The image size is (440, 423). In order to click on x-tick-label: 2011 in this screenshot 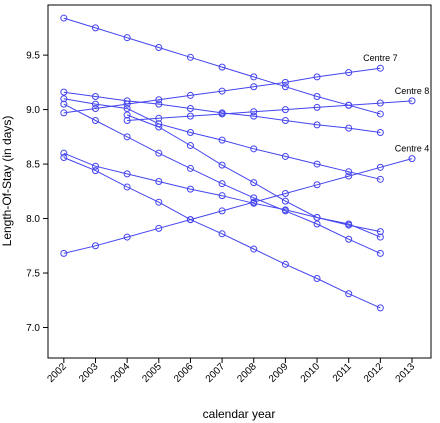, I will do `click(342, 372)`.